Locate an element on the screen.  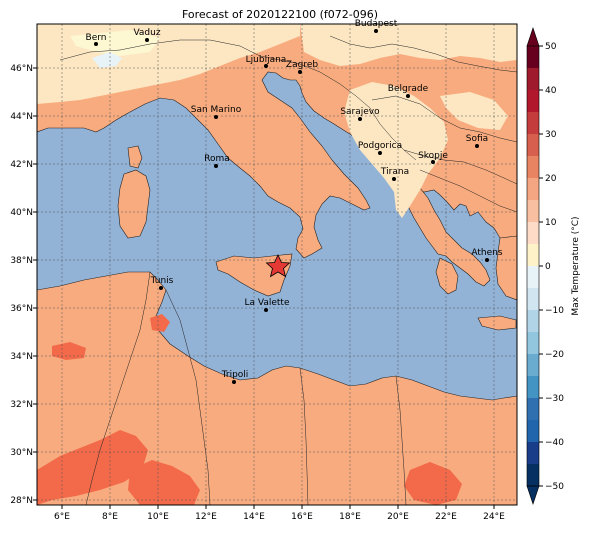
lat-label: 36°N is located at coordinates (21, 309).